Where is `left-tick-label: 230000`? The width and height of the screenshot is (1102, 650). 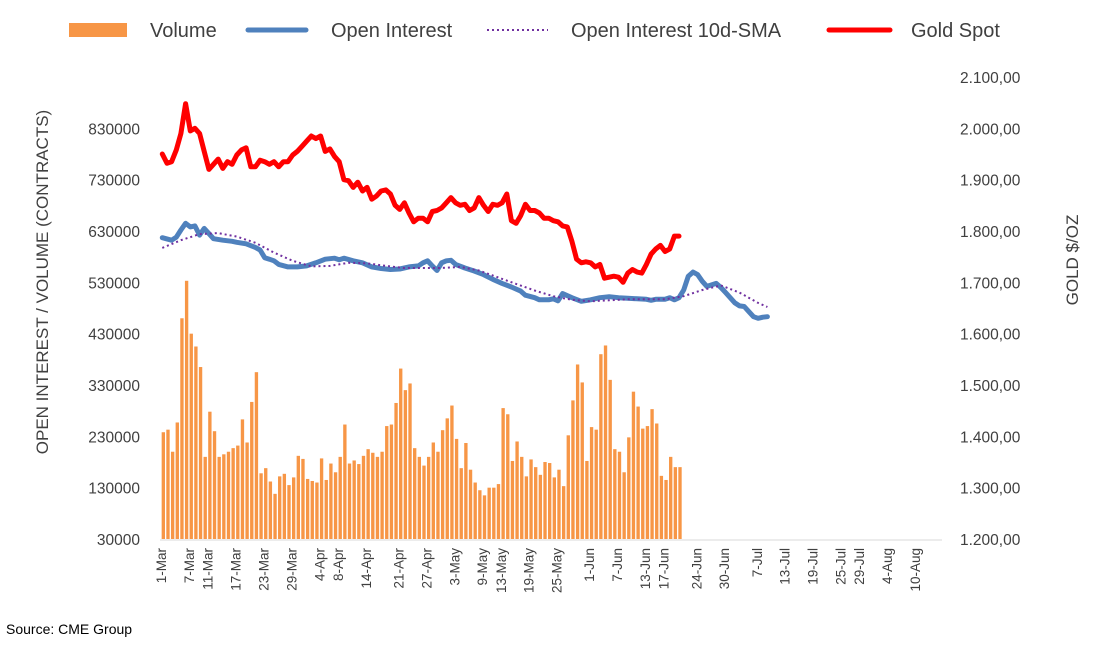 left-tick-label: 230000 is located at coordinates (114, 437).